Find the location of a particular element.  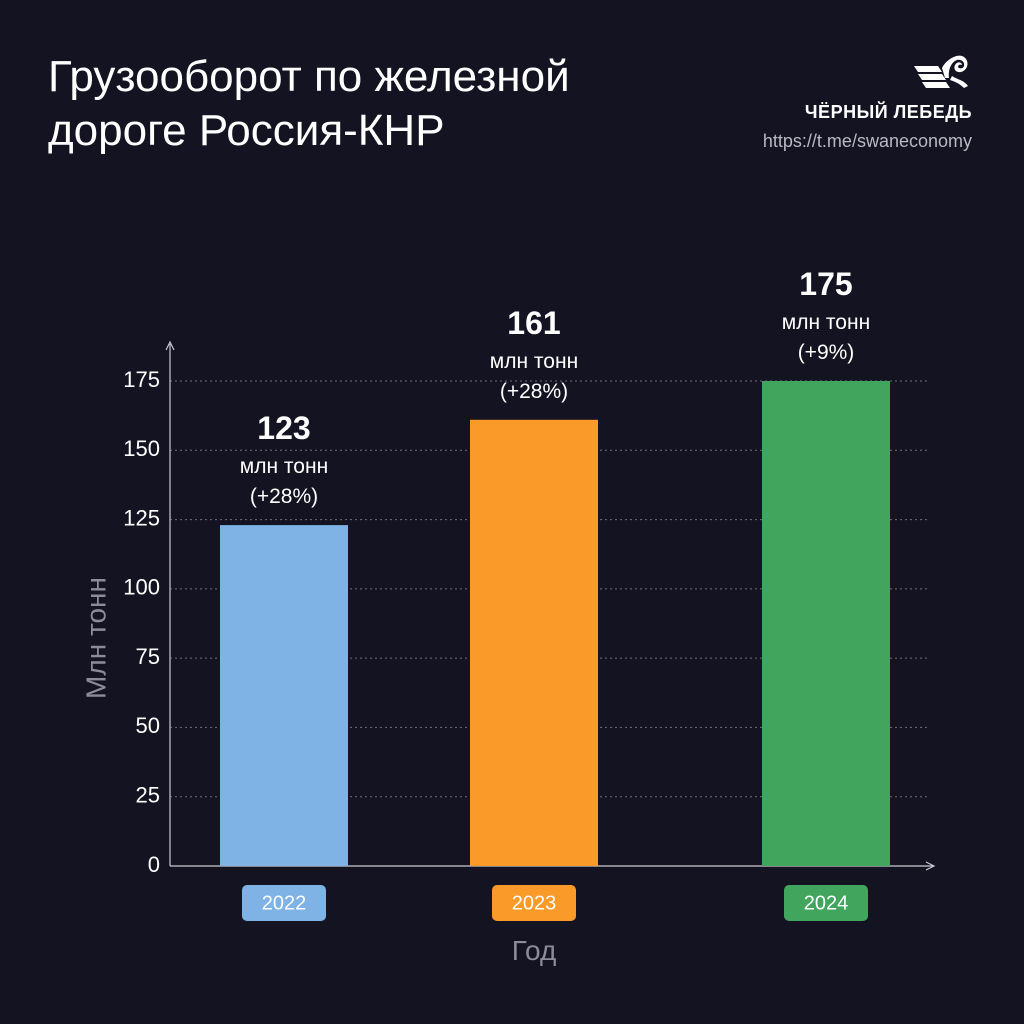

y-axis-label: Млн тонн is located at coordinates (95, 638).